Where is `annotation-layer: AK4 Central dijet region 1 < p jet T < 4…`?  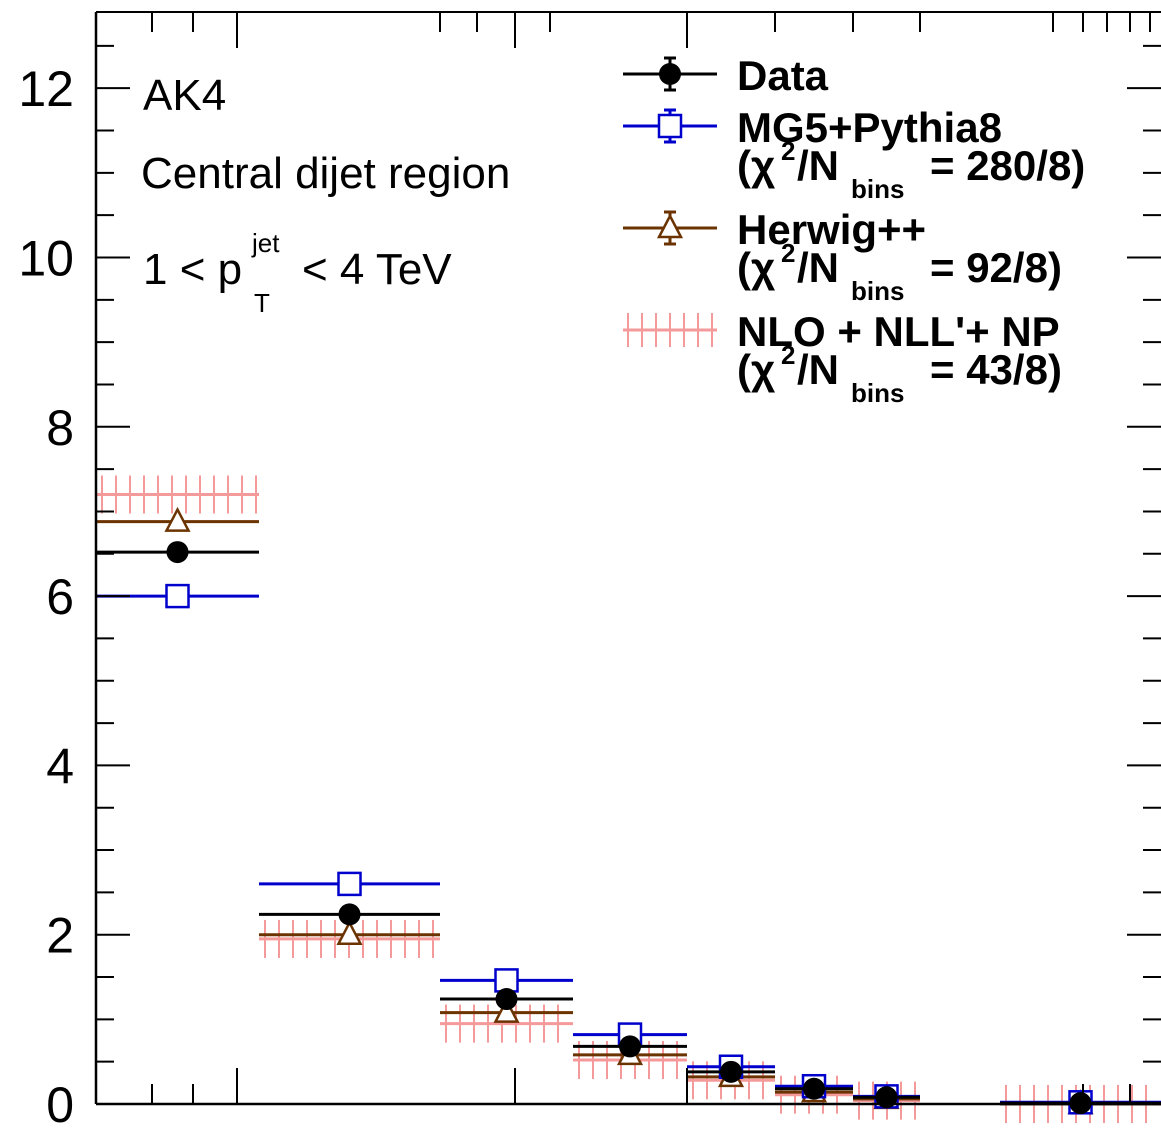 annotation-layer: AK4 Central dijet region 1 < p jet T < 4… is located at coordinates (325, 194).